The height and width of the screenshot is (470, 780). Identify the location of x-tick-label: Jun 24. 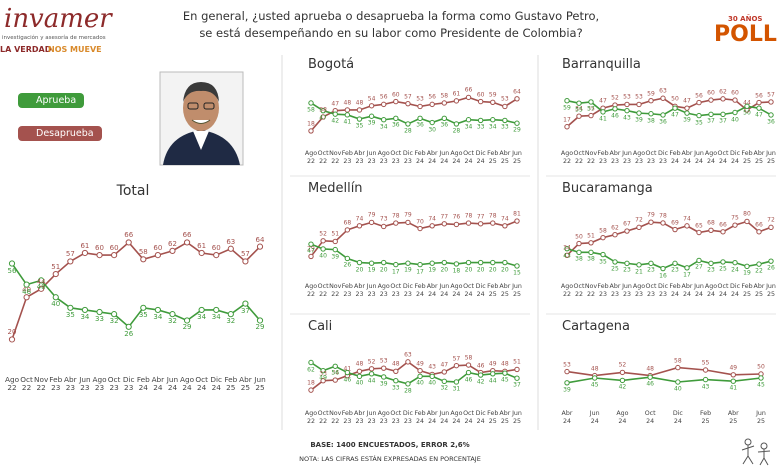
(444, 290).